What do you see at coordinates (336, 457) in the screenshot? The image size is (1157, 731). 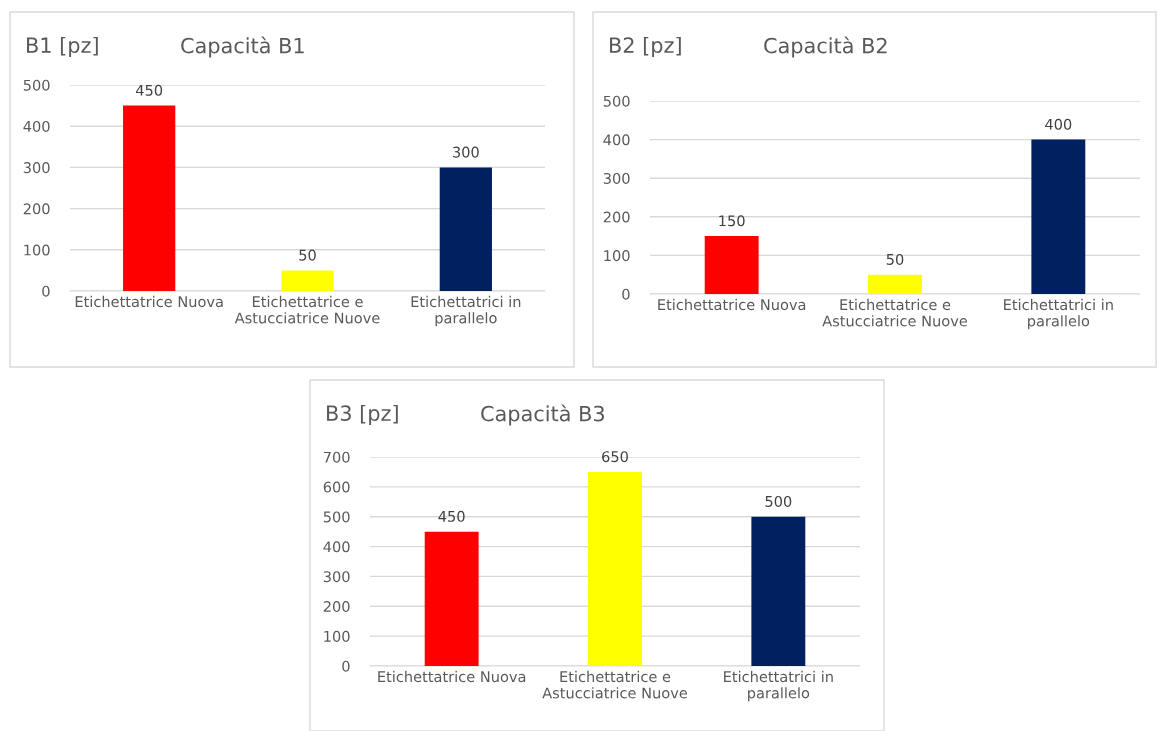 I see `y-tick-label: 700` at bounding box center [336, 457].